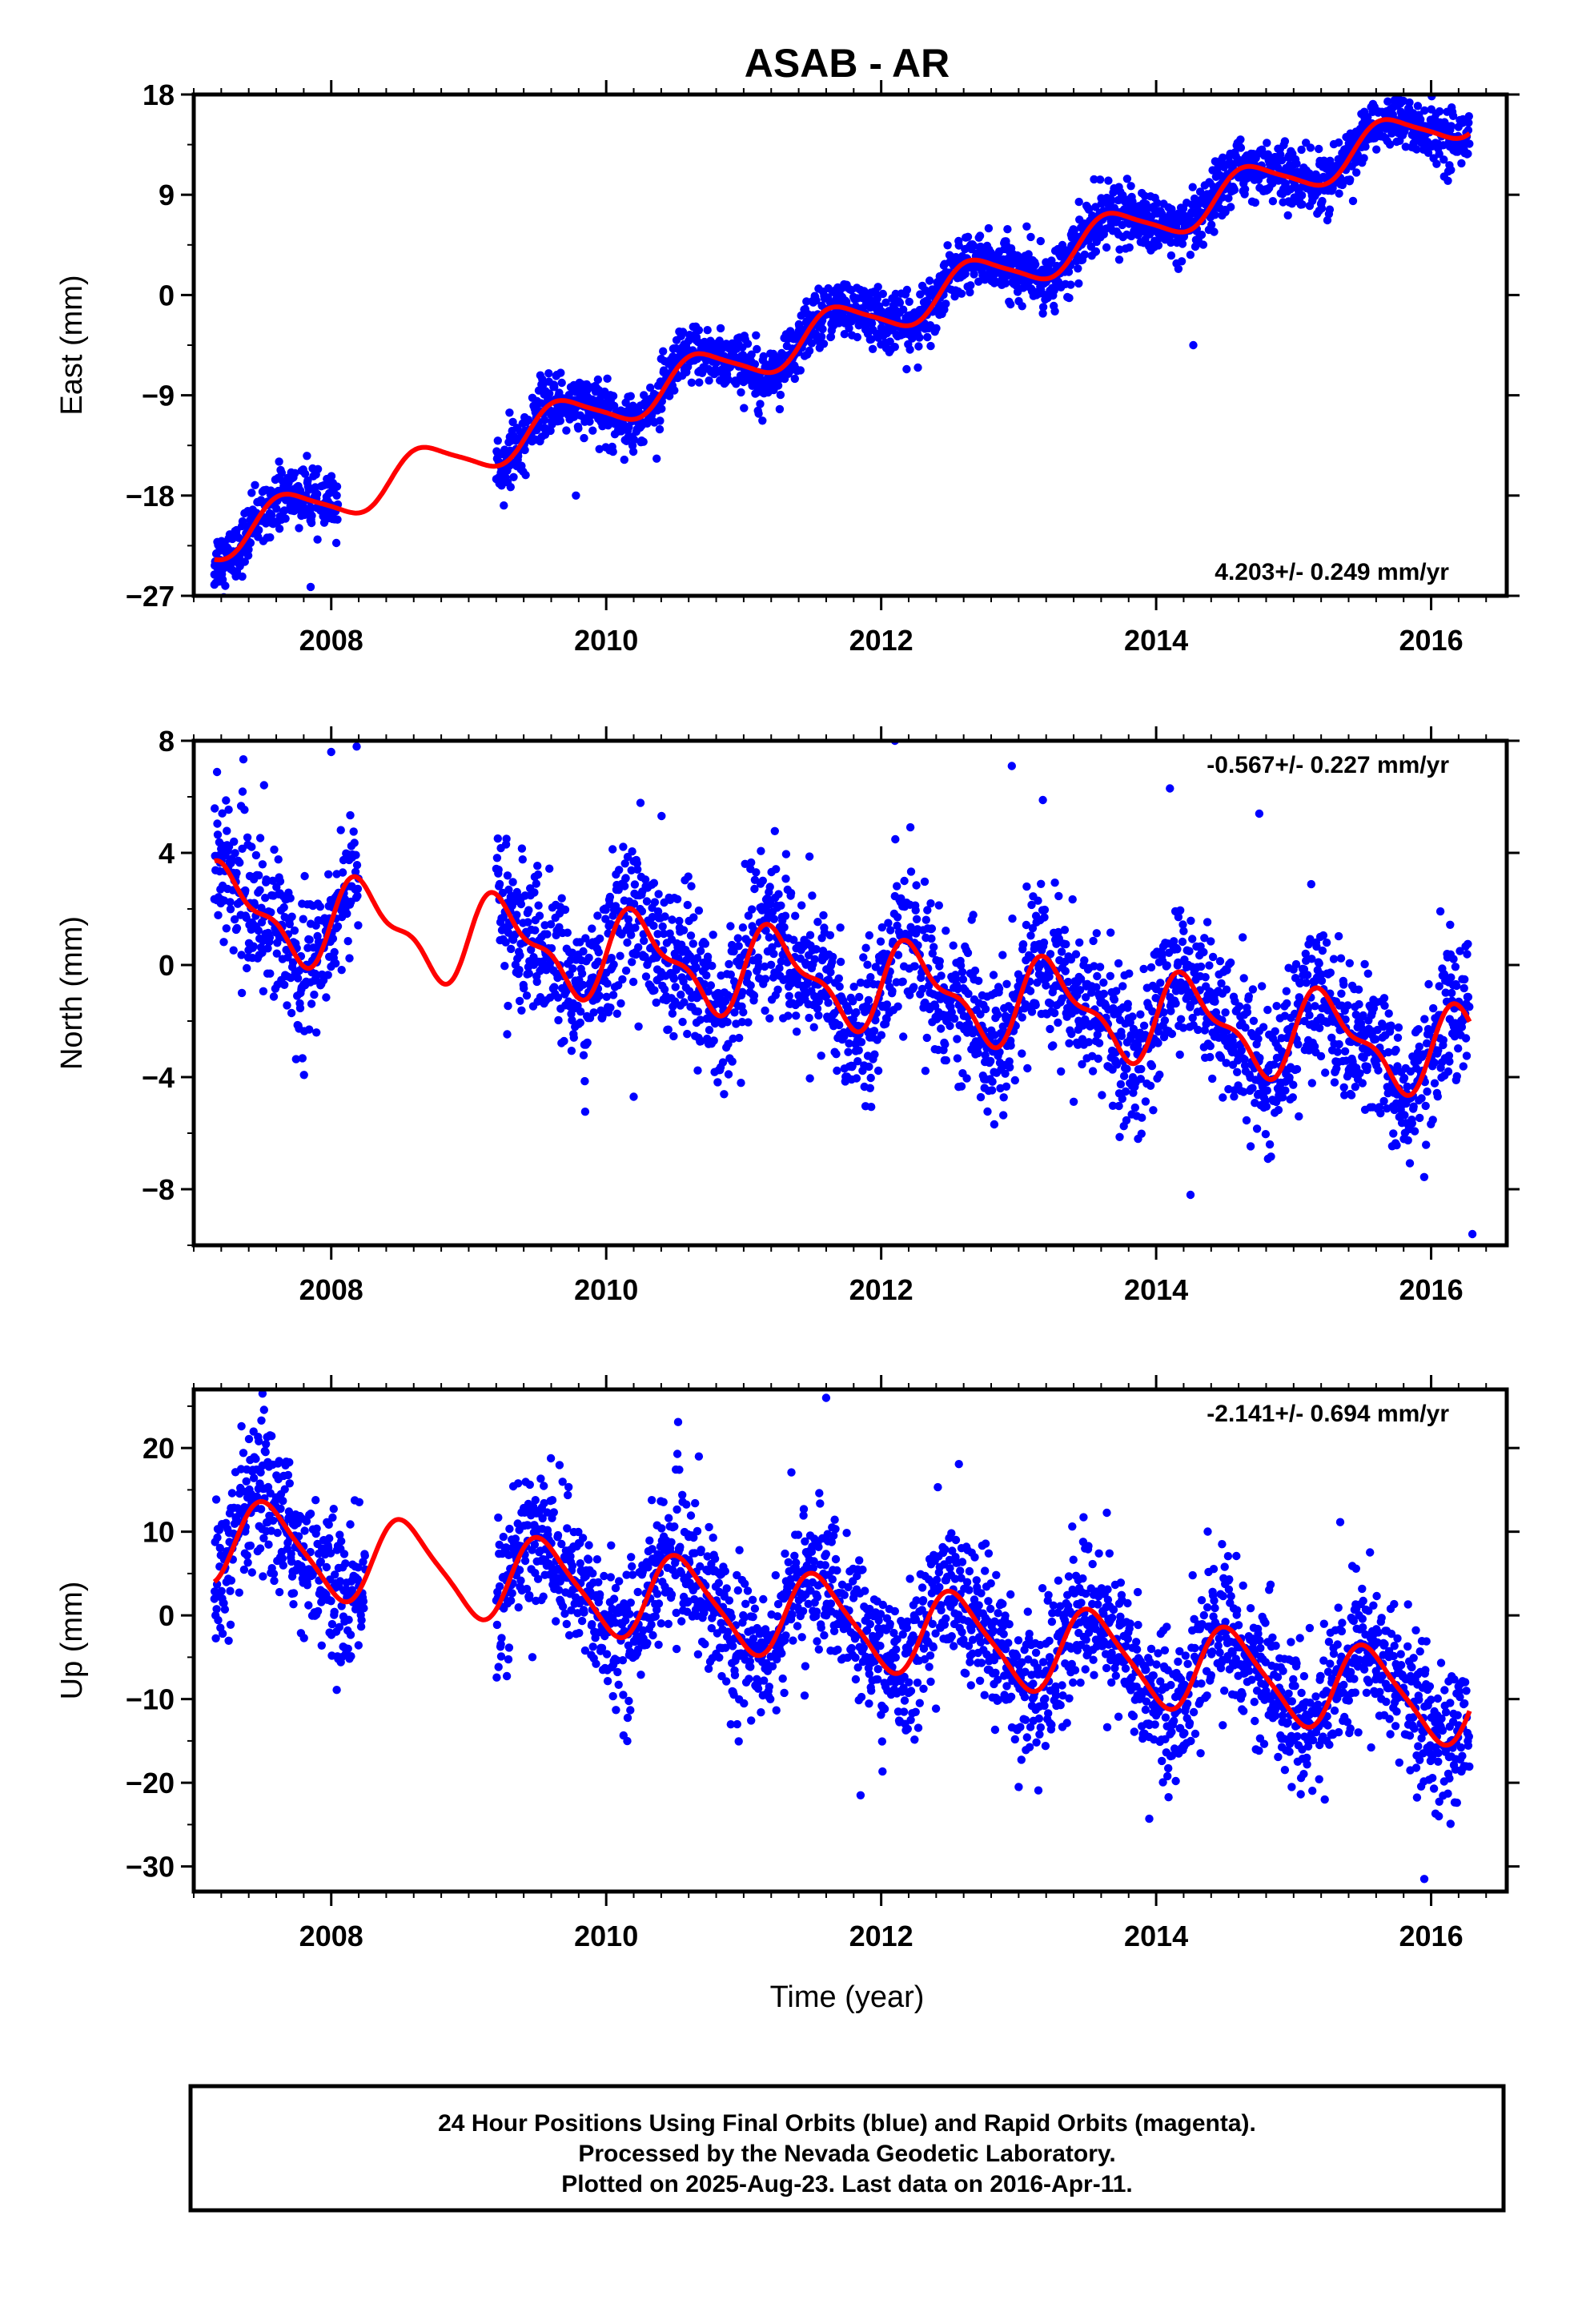 Image resolution: width=1582 pixels, height=2324 pixels. I want to click on chart-title: ASAB - AR, so click(847, 63).